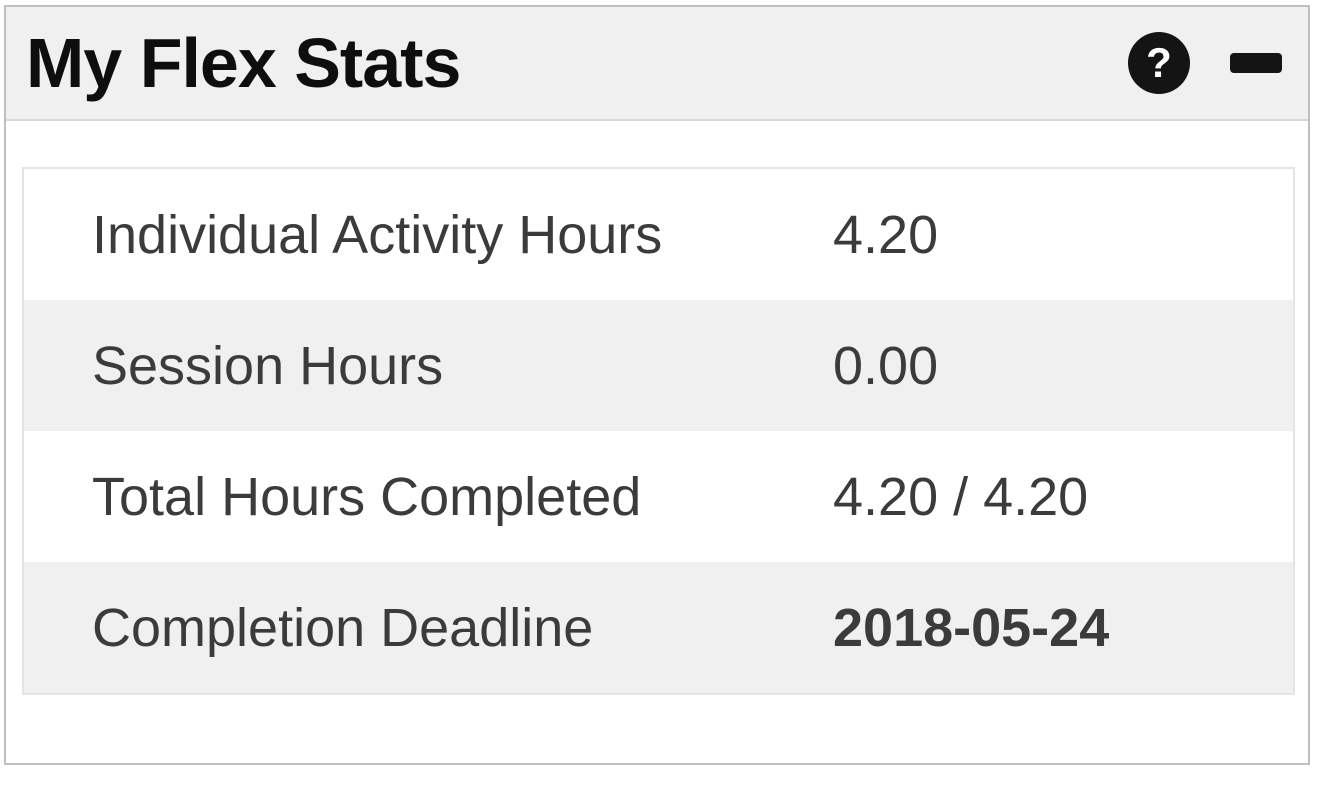 This screenshot has width=1324, height=786. I want to click on stat-value: 4.20 / 4.20, so click(961, 496).